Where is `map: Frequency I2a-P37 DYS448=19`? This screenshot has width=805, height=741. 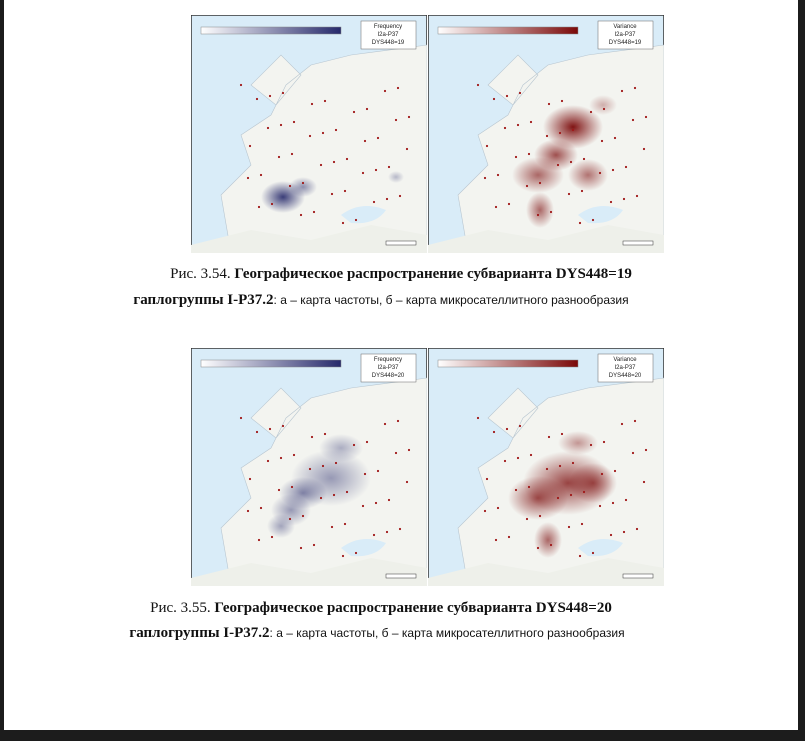 map: Frequency I2a-P37 DYS448=19 is located at coordinates (309, 134).